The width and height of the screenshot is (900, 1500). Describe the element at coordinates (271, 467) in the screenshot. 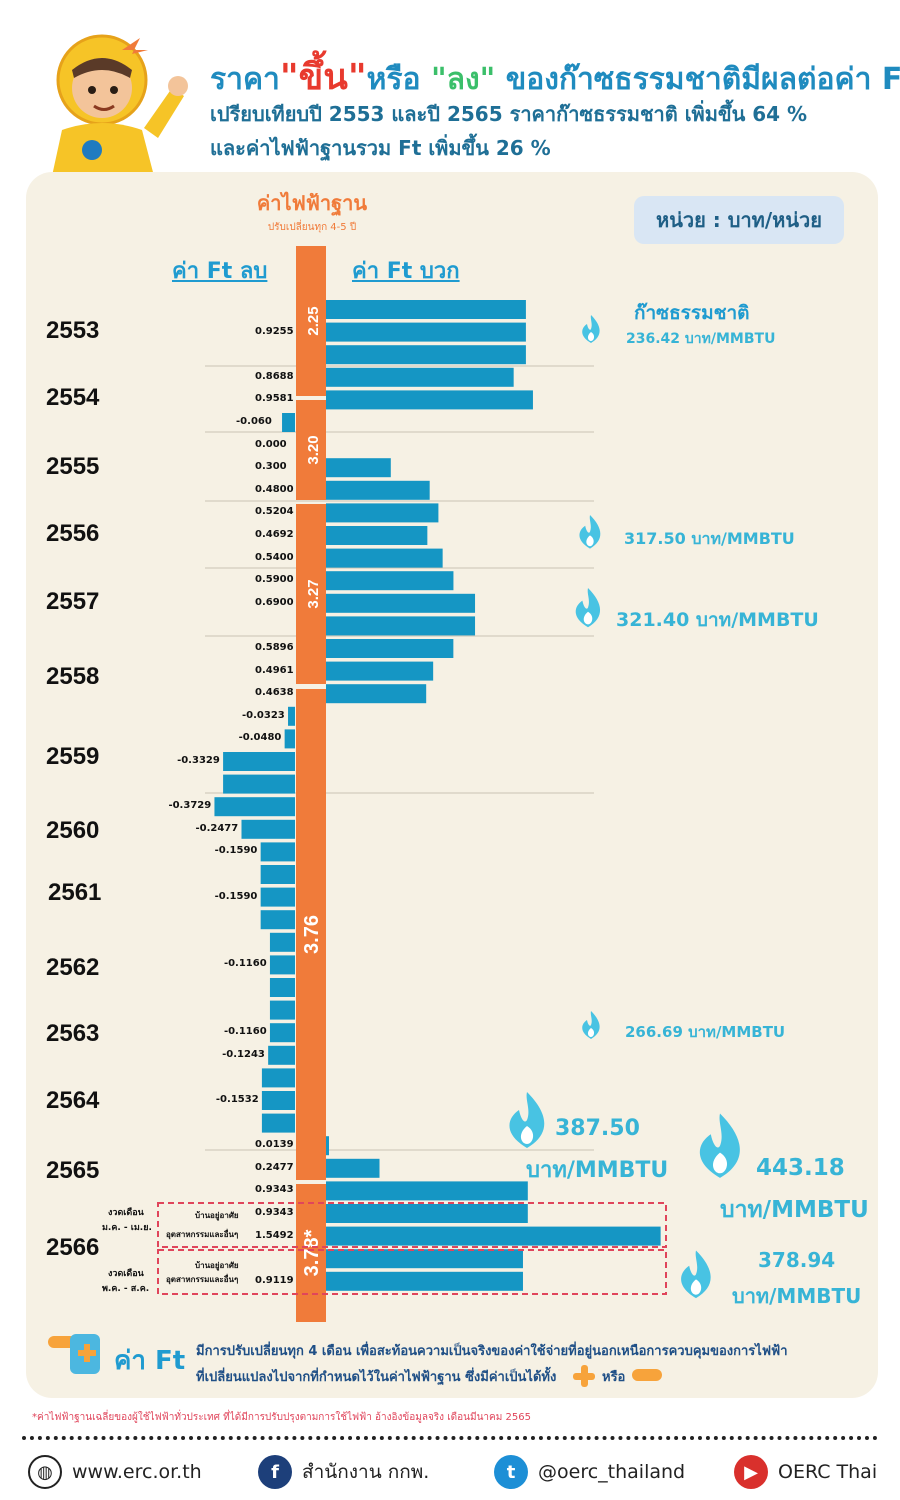

I see `ft-bar-value: 0.300` at that location.